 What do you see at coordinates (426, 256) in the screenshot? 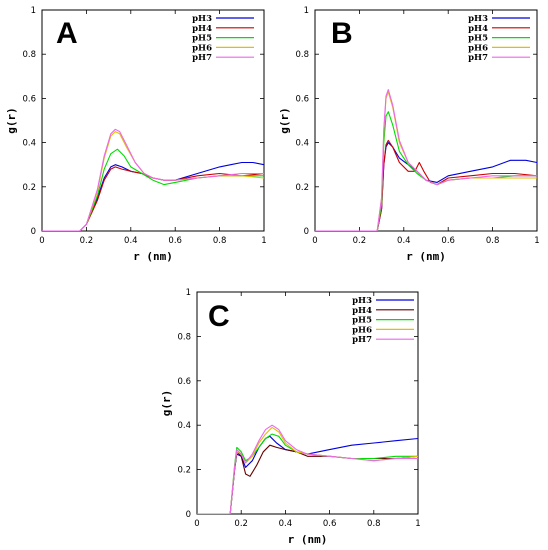
I see `panel-b-x-axis-title: r (nm)` at bounding box center [426, 256].